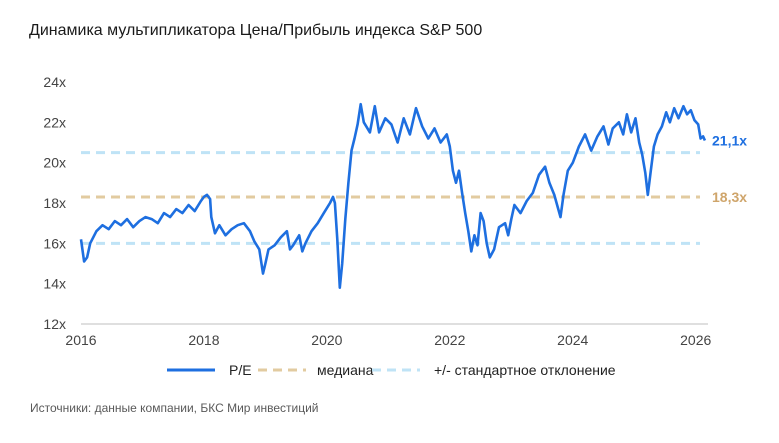 This screenshot has height=443, width=779. Describe the element at coordinates (345, 370) in the screenshot. I see `legend-label: медиана` at that location.